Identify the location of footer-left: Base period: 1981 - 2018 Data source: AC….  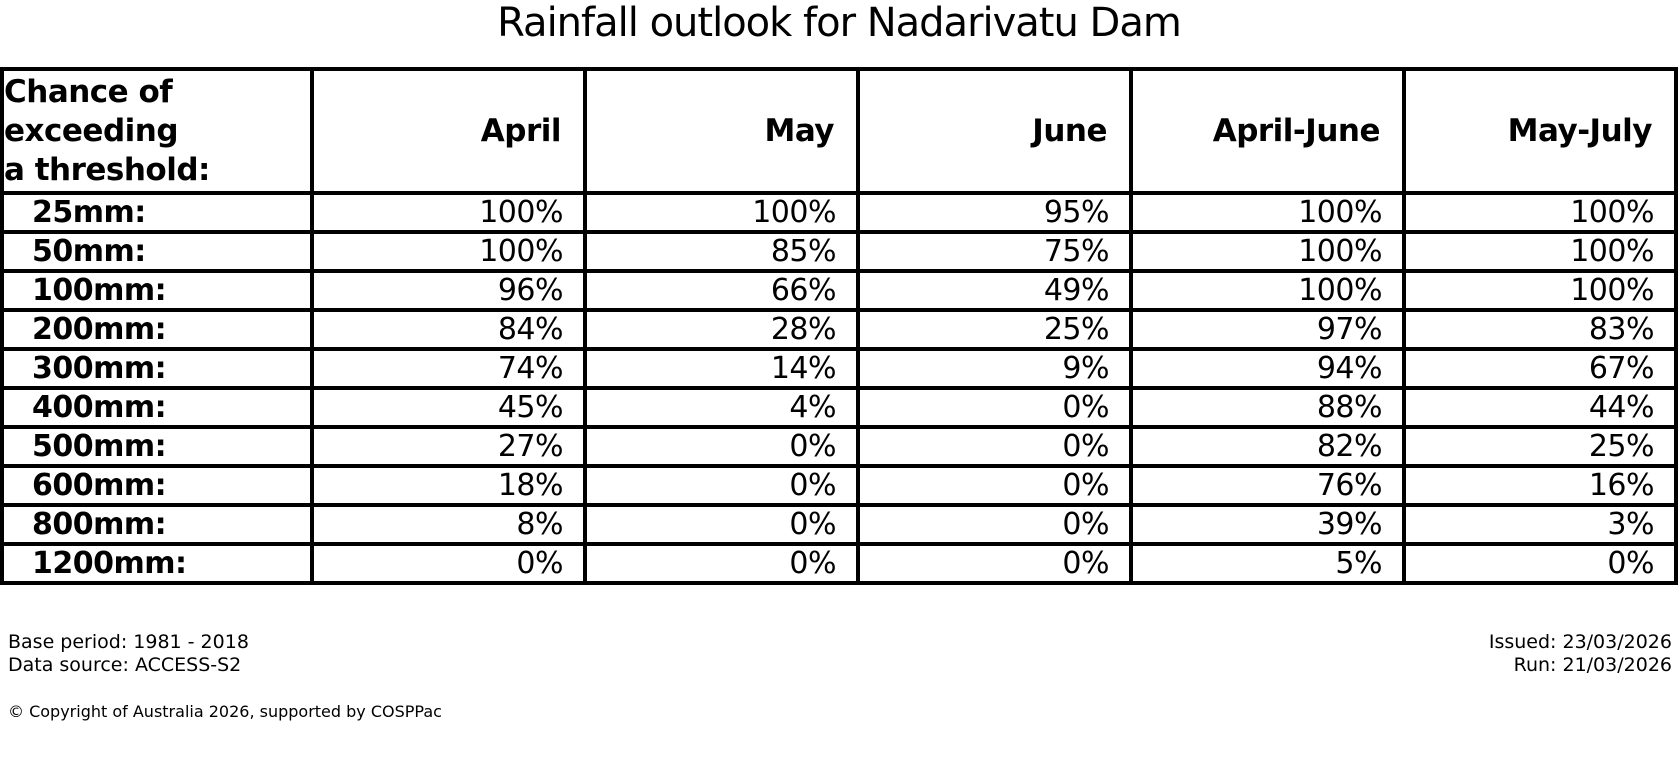
(128, 654).